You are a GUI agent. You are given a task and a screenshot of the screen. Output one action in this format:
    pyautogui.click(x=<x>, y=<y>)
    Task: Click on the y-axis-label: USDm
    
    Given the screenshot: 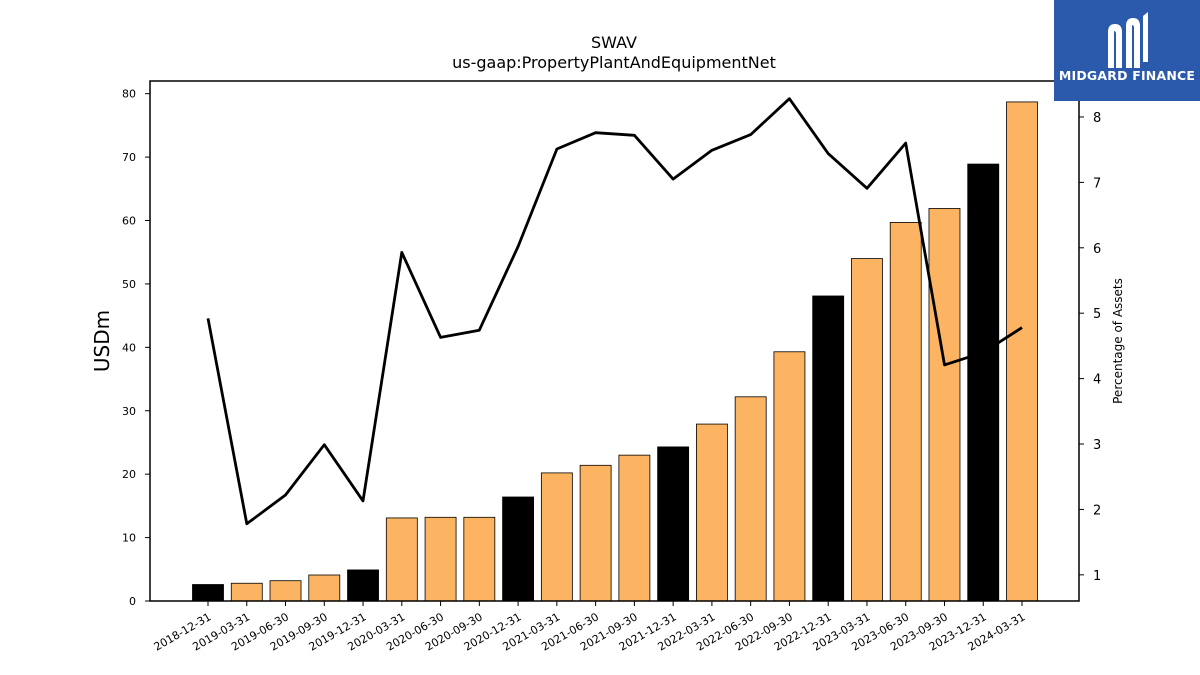 What is the action you would take?
    pyautogui.click(x=102, y=341)
    